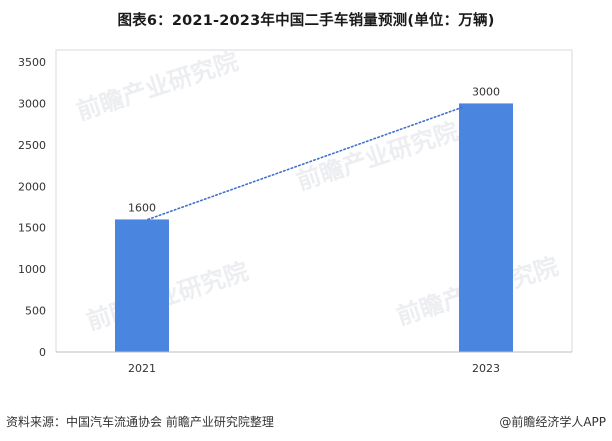 This screenshot has width=612, height=441. I want to click on trendline, so click(305, 163).